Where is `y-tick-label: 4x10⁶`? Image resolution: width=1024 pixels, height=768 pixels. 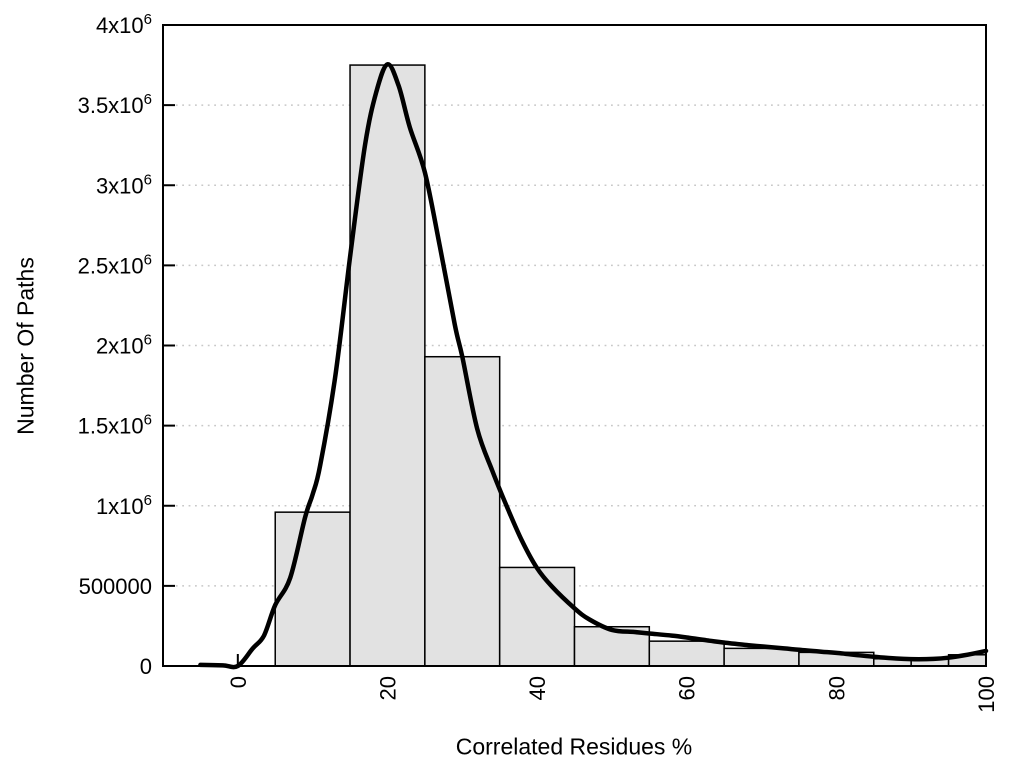 y-tick-label: 4x10⁶ is located at coordinates (124, 24).